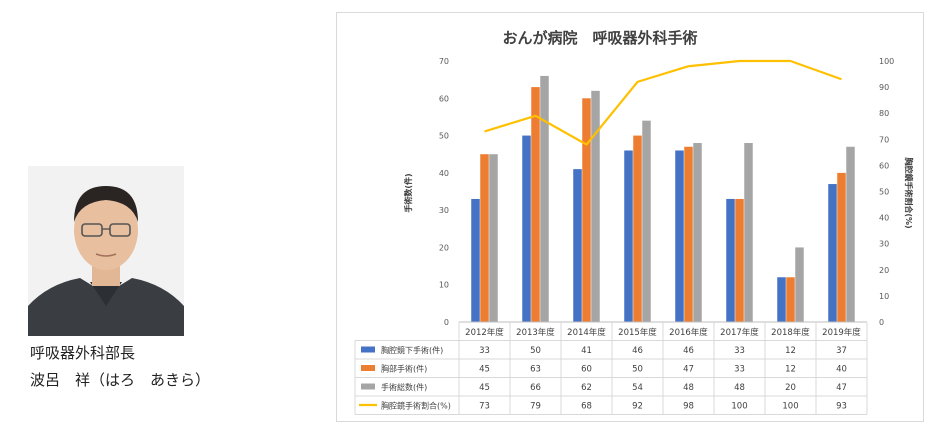 The width and height of the screenshot is (938, 432). I want to click on y2-tick-label: 70, so click(884, 139).